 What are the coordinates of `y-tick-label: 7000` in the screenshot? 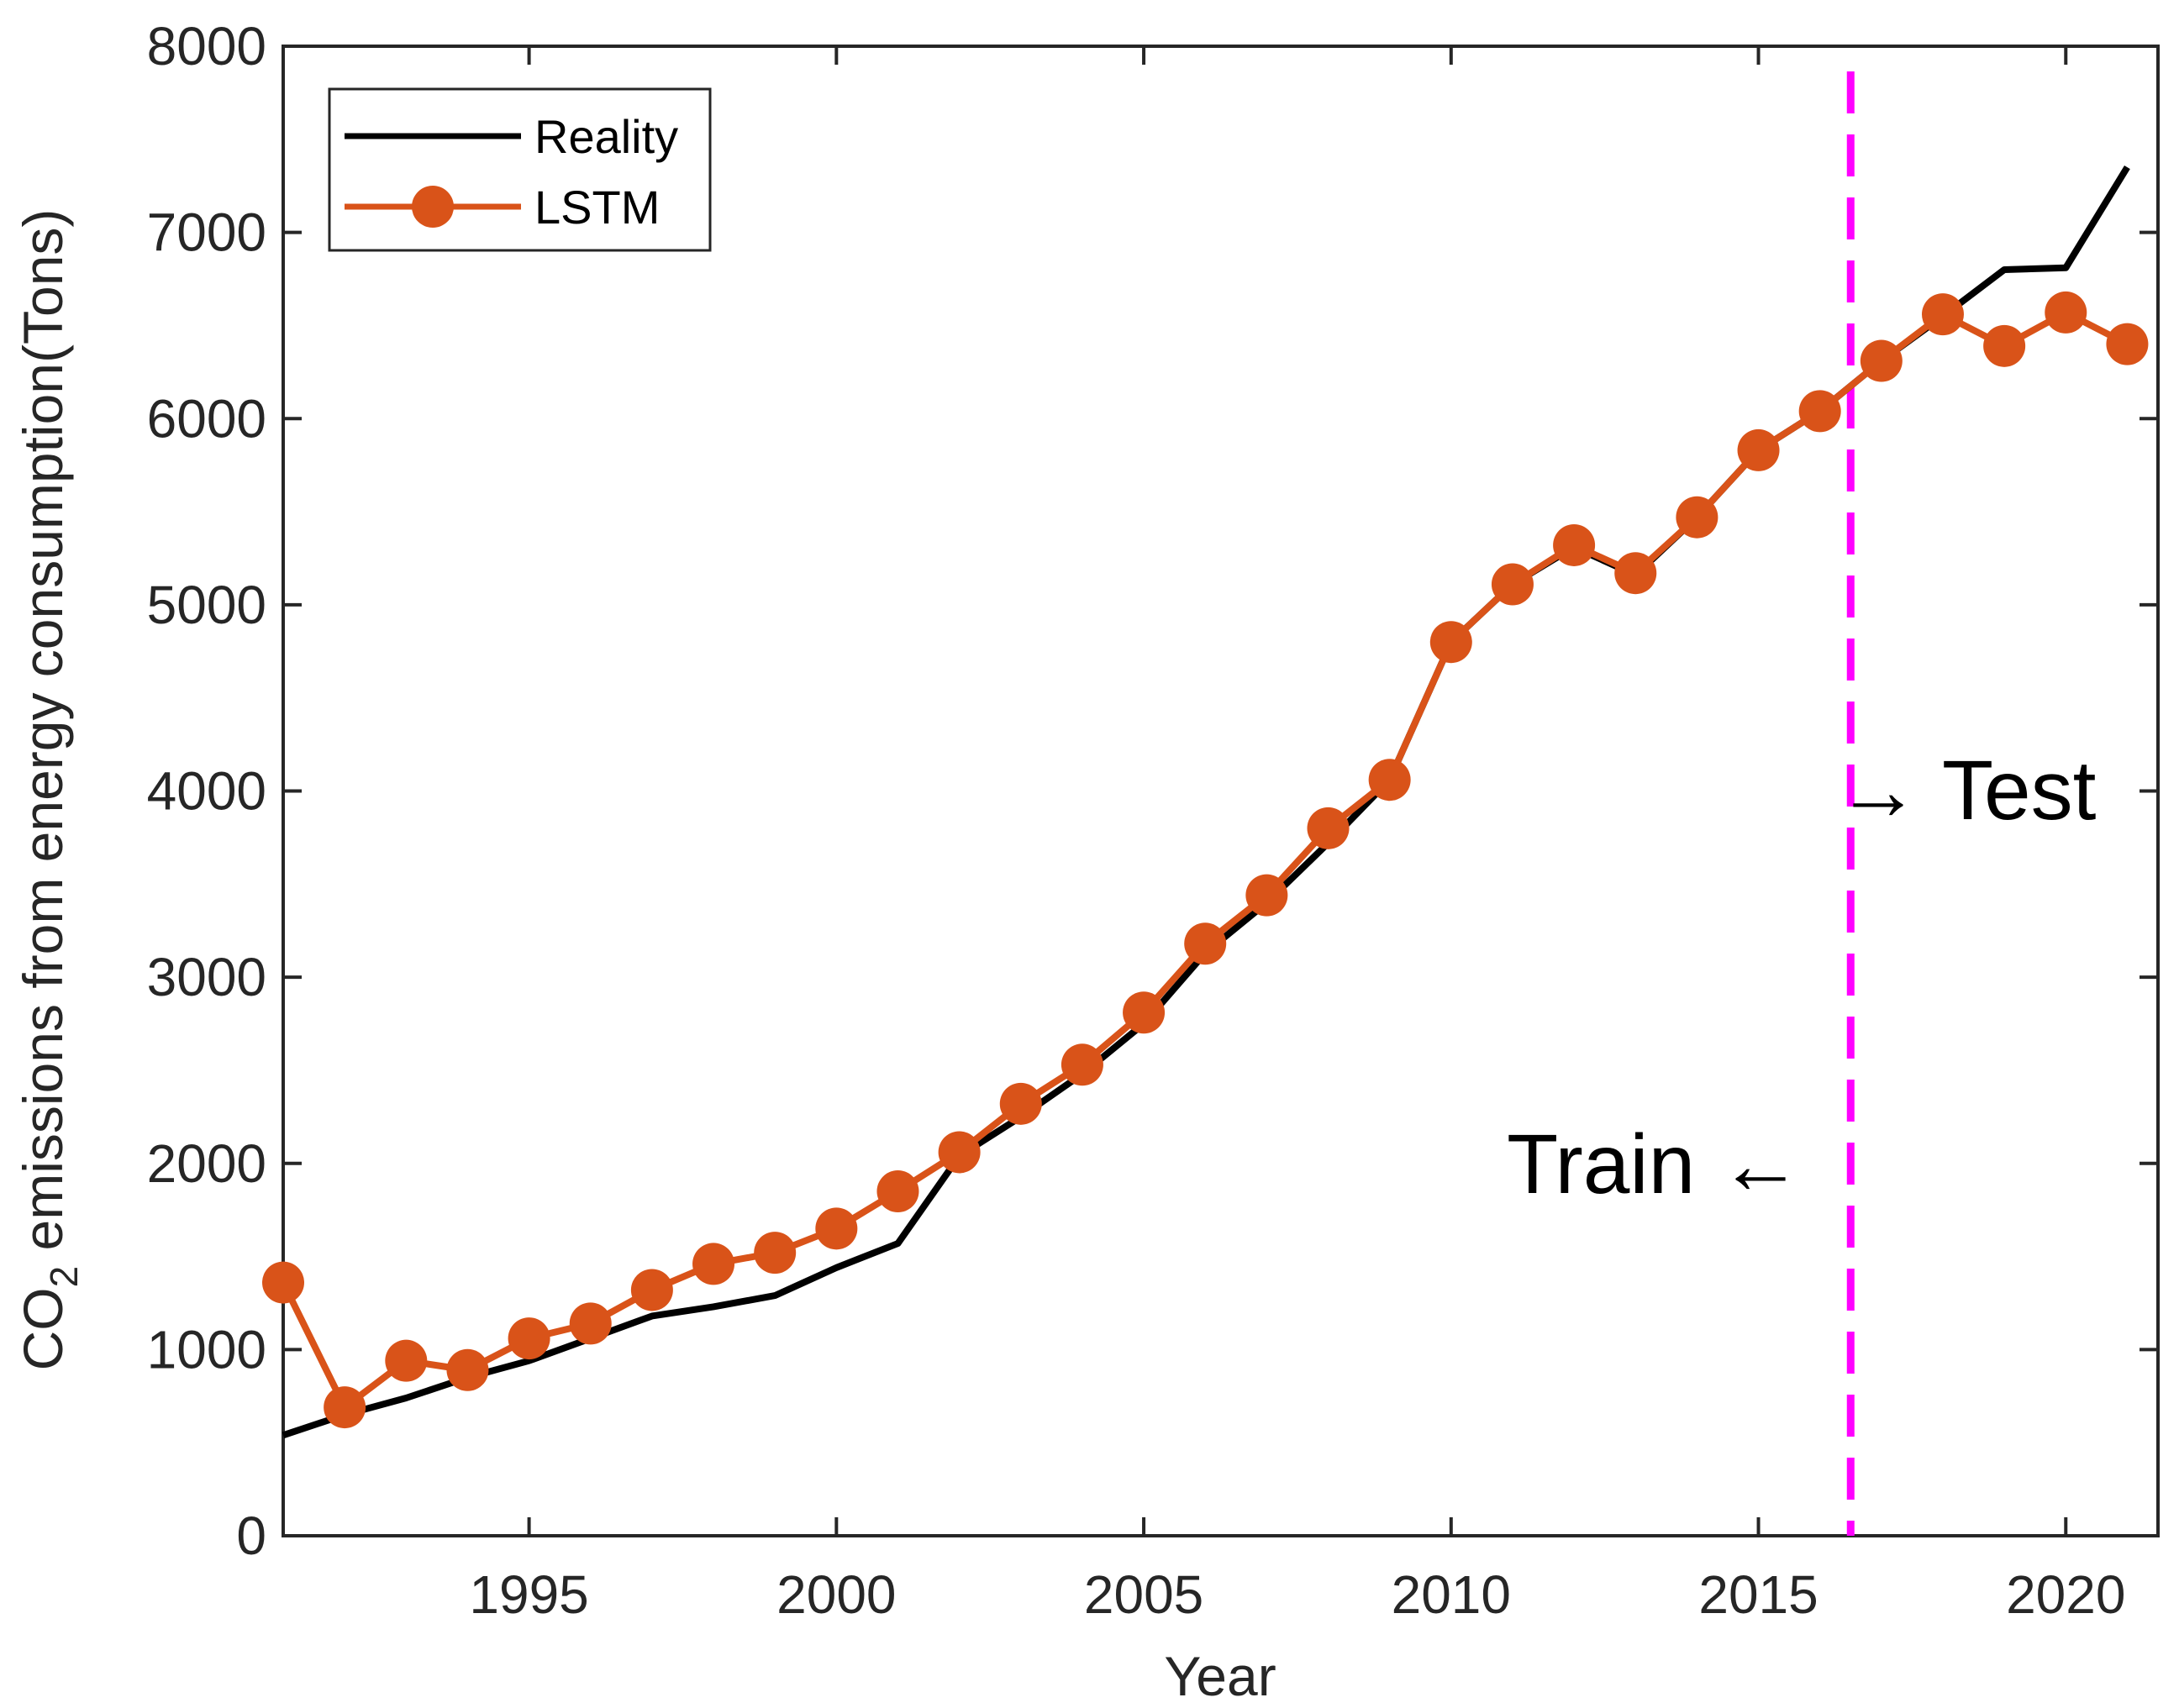 It's located at (206, 232).